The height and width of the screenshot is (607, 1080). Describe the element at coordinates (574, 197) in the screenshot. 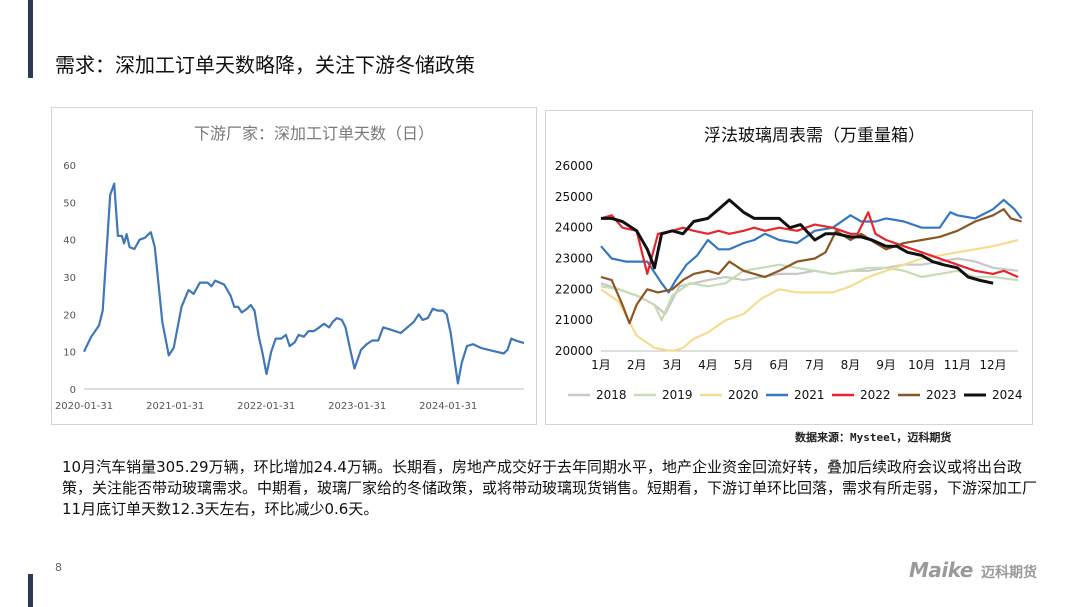

I see `y-tick-label: 25000` at that location.